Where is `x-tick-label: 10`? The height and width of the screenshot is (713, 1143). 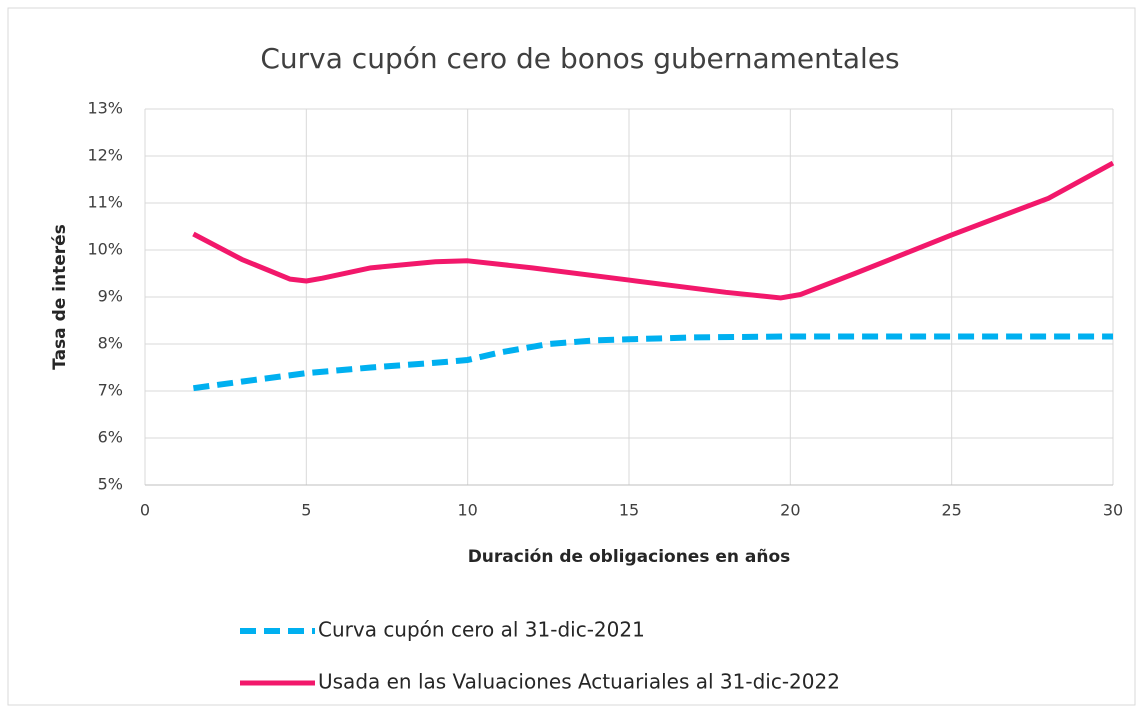
x-tick-label: 10 is located at coordinates (467, 510).